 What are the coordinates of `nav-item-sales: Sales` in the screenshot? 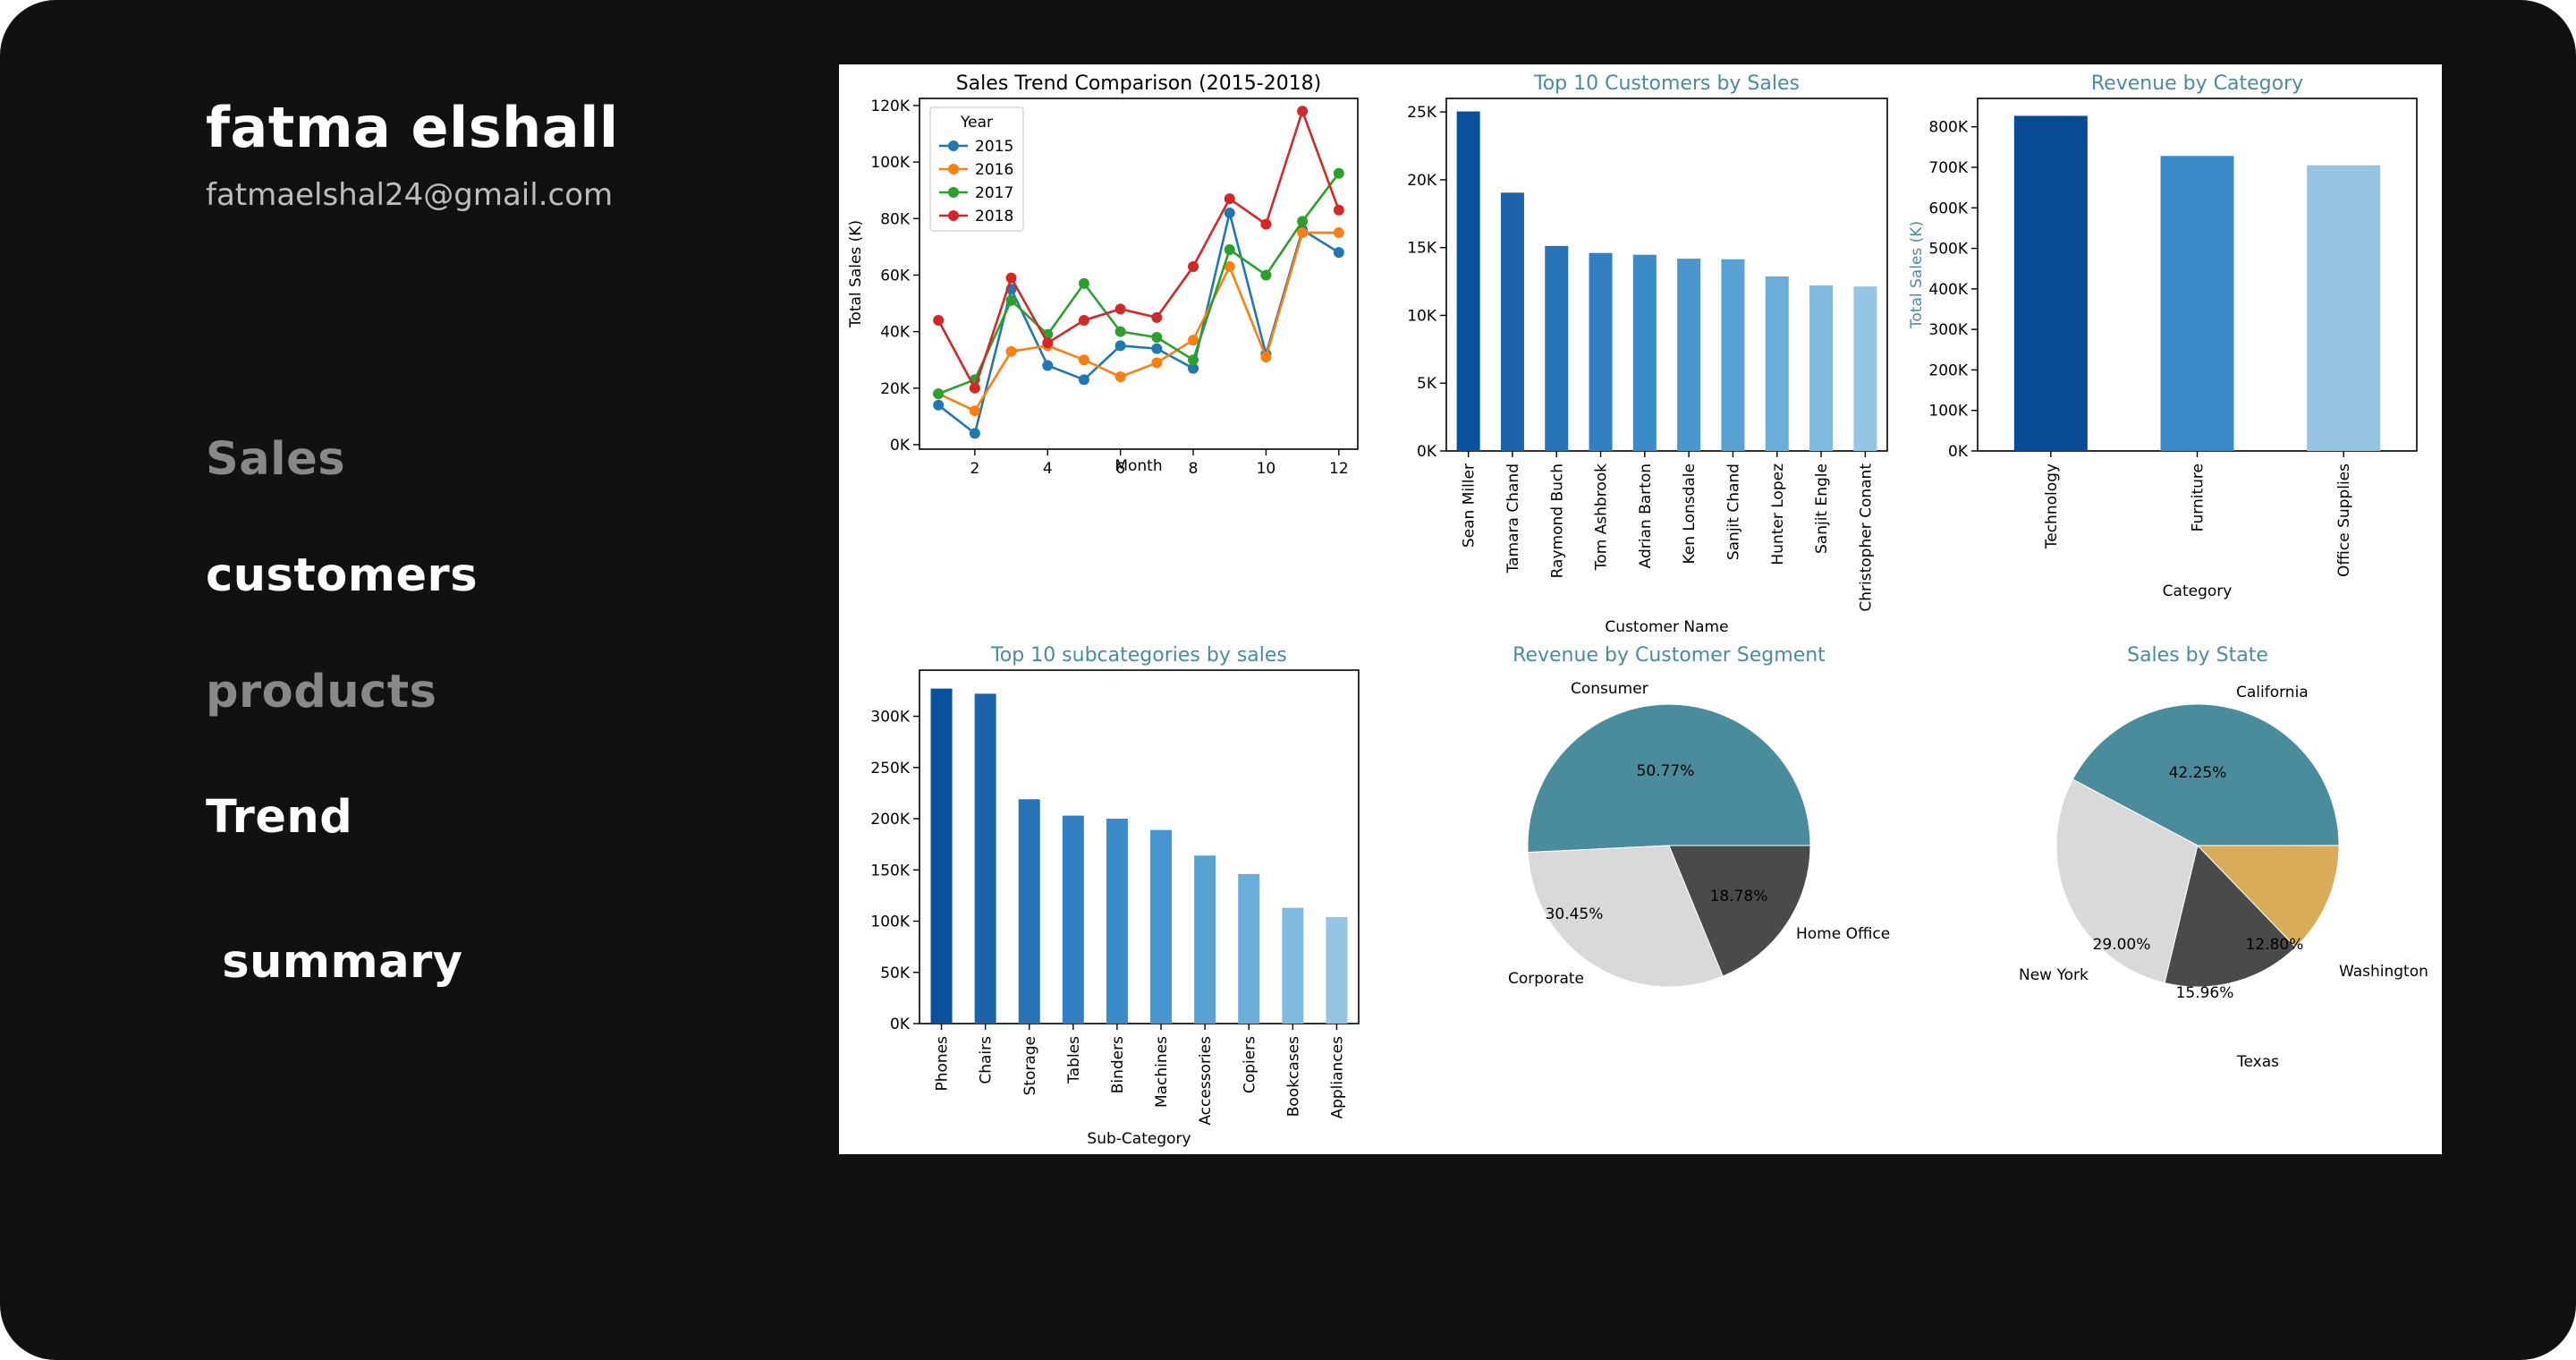 It's located at (276, 460).